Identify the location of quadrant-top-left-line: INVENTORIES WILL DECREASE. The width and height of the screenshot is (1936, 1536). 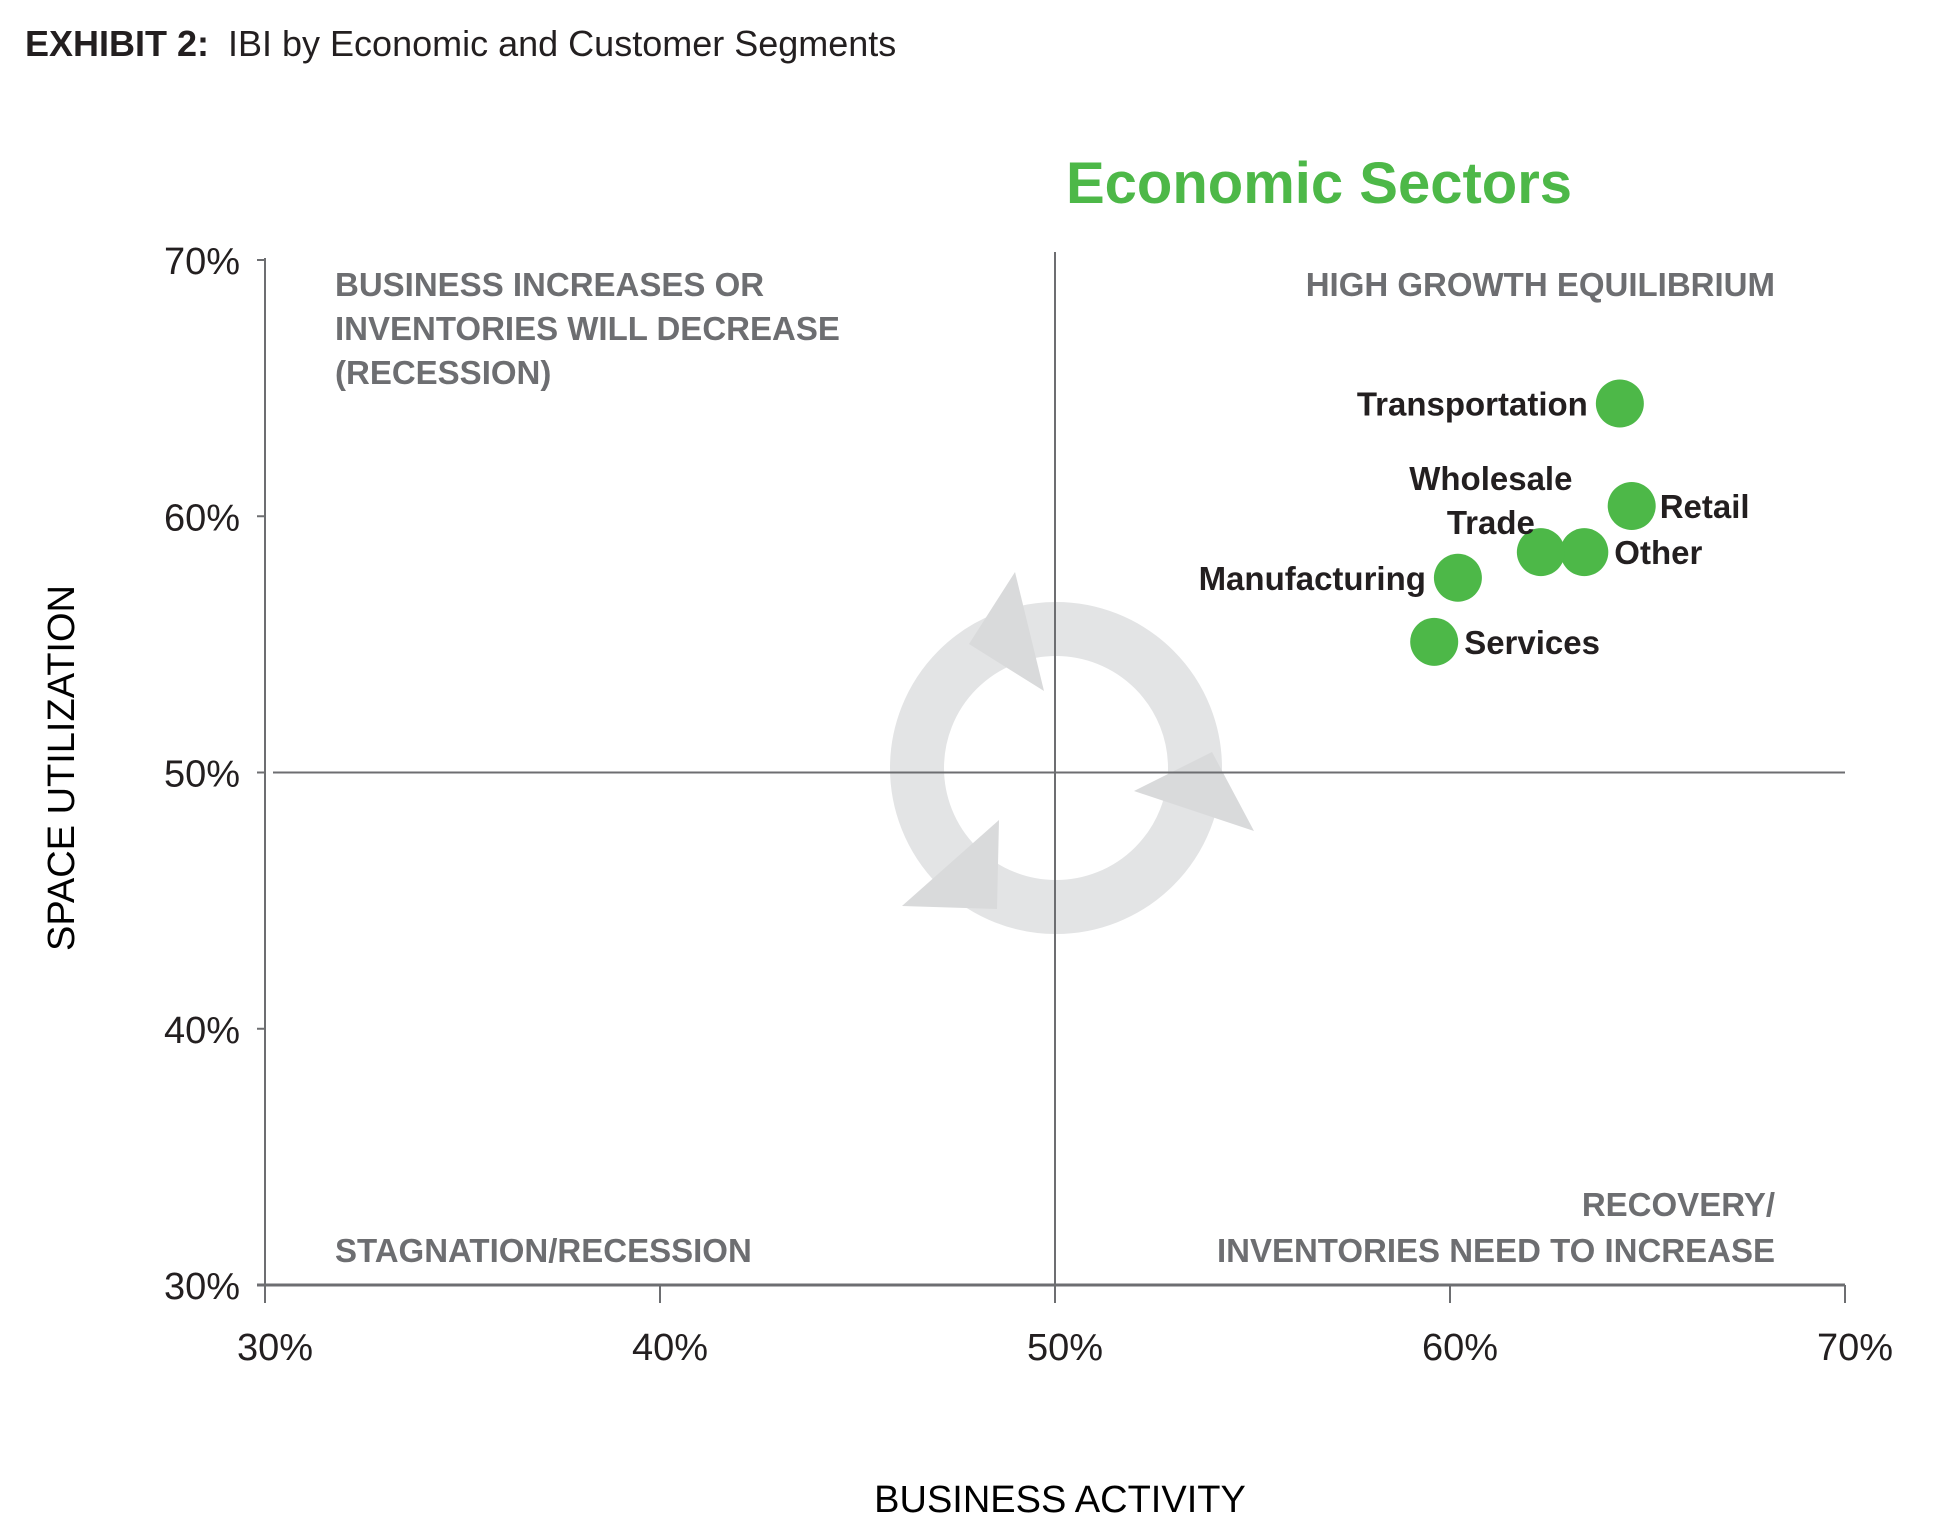
(587, 328).